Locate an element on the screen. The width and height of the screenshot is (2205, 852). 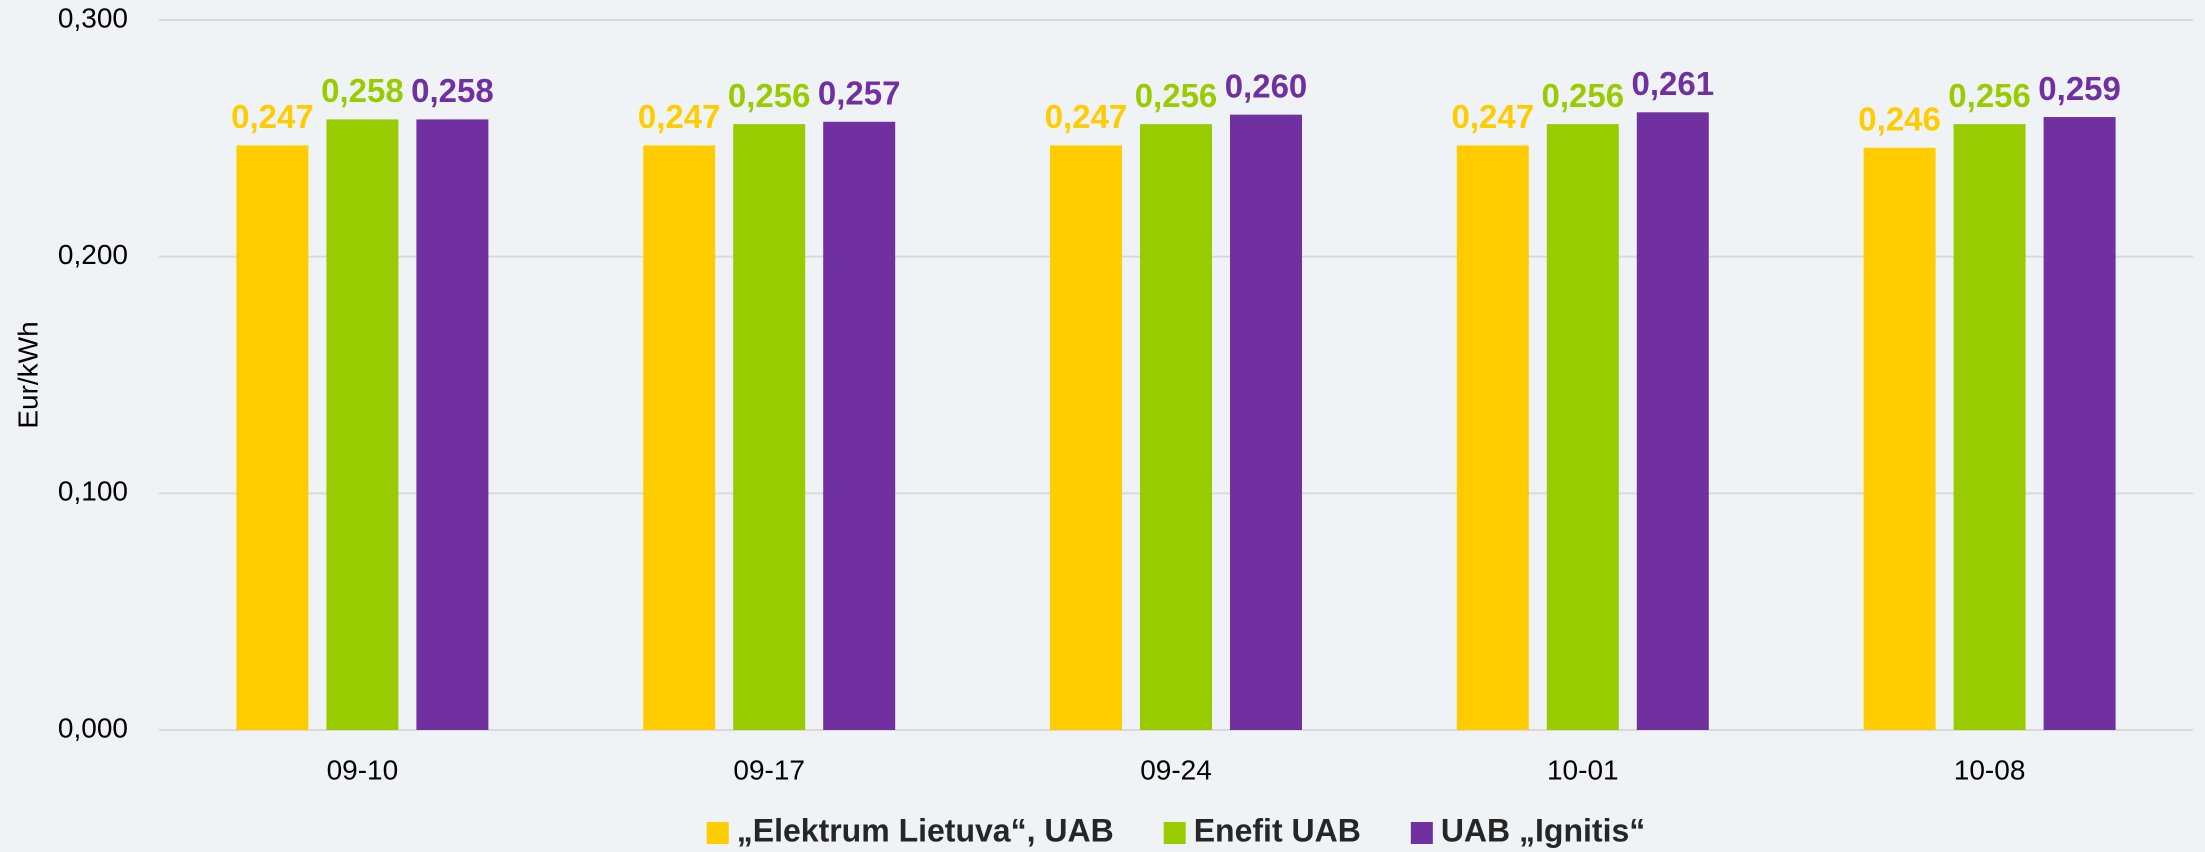
y-axis-label: Eur/kWh is located at coordinates (27, 374).